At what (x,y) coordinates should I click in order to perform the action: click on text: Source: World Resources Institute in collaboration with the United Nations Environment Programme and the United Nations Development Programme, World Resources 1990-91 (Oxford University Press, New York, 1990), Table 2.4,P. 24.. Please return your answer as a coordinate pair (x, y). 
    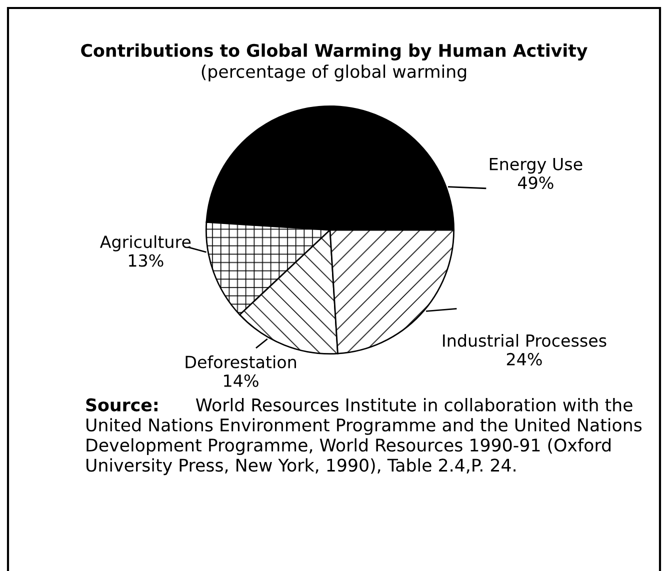
    Looking at the image, I should click on (364, 437).